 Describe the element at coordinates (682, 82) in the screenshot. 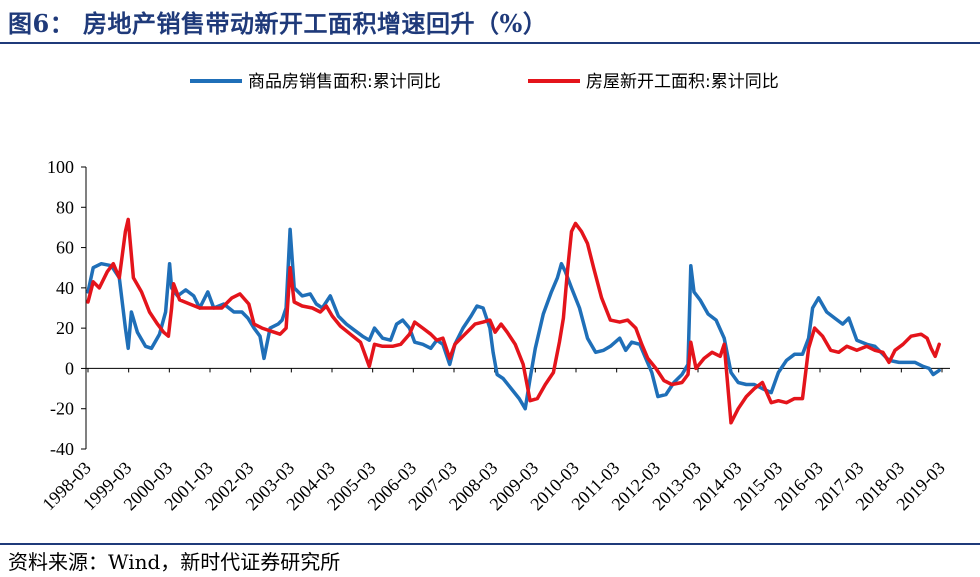

I see `legend-label-2: 房屋新开工面积:累计同比` at that location.